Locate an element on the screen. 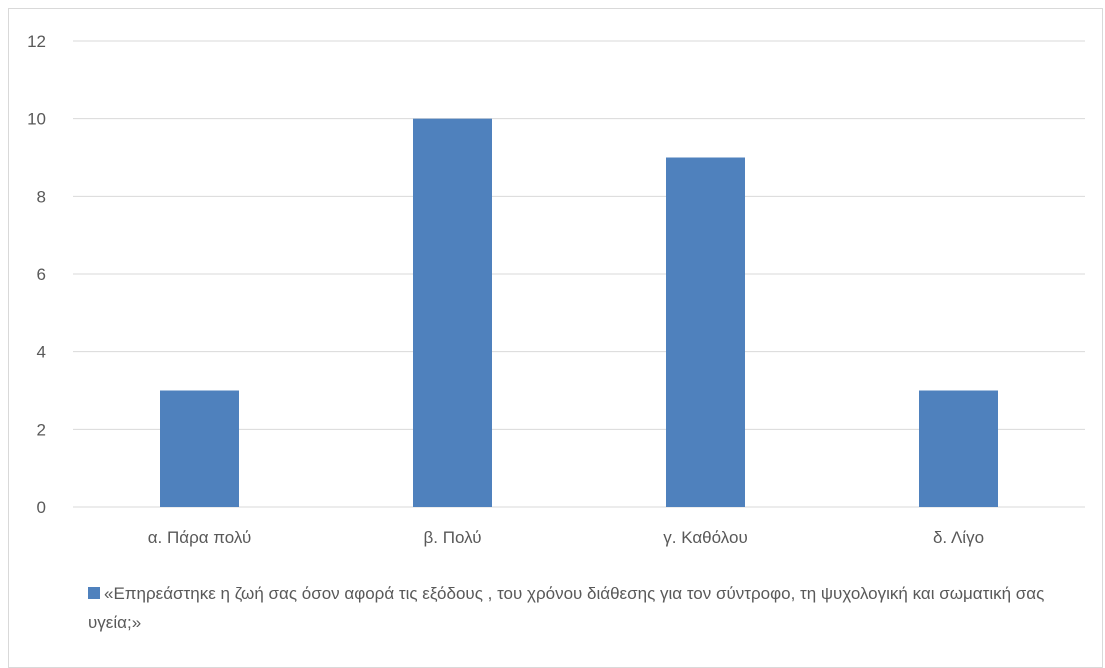  legend-swatch is located at coordinates (94, 593).